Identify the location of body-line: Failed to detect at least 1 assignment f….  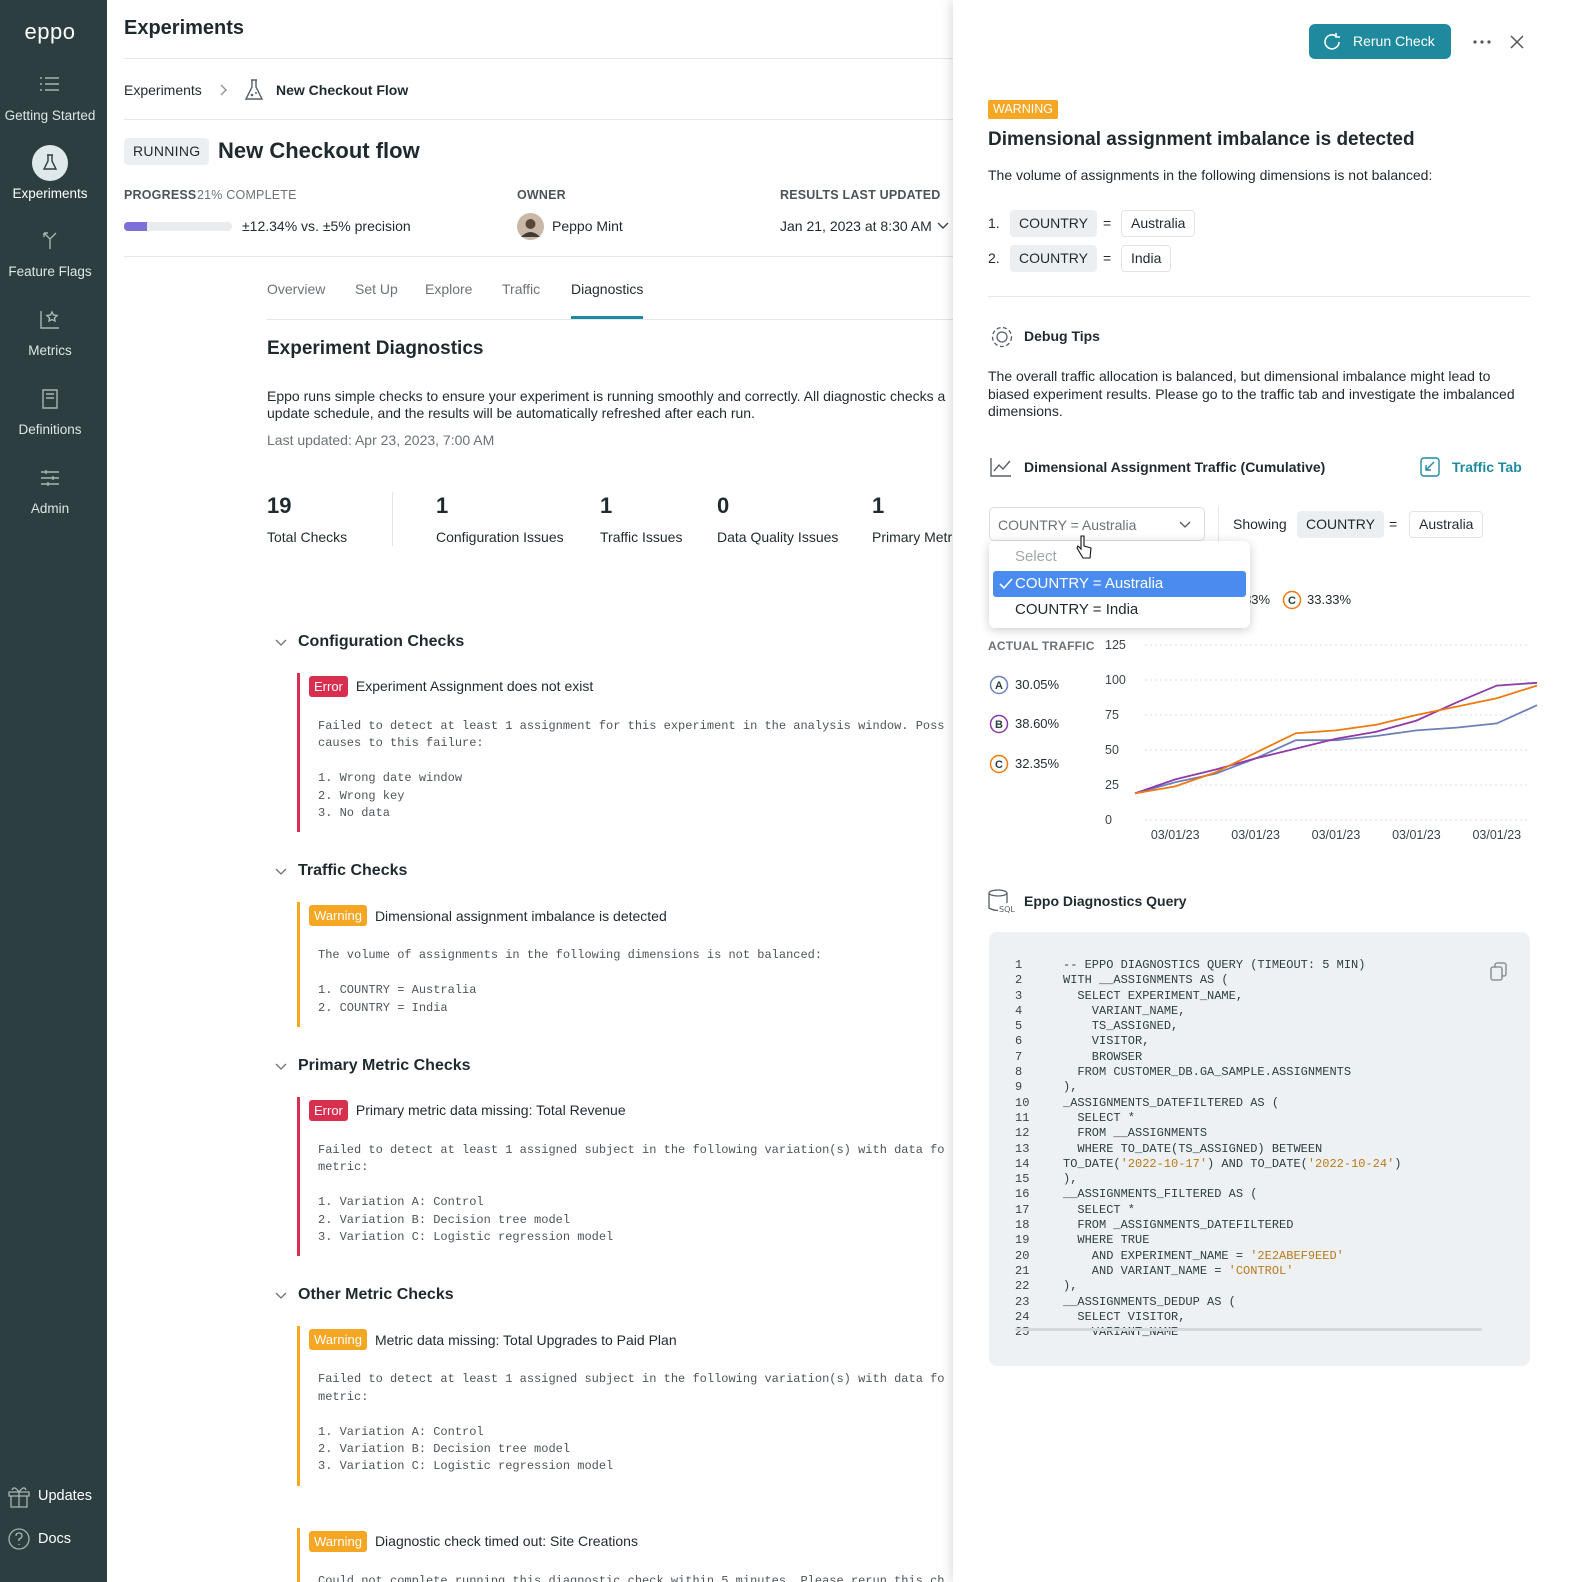
(631, 726).